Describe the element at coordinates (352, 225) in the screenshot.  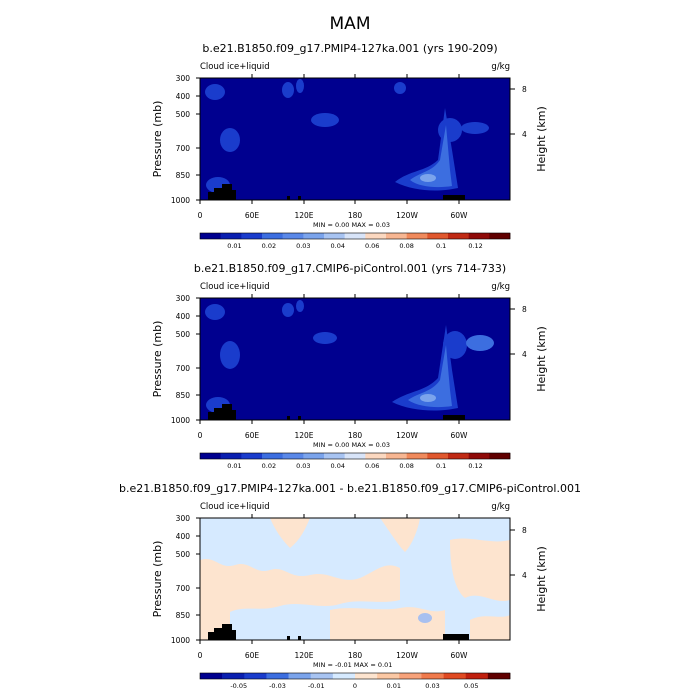
I see `panel-1-minmax: MIN = 0.00 MAX = 0.03` at that location.